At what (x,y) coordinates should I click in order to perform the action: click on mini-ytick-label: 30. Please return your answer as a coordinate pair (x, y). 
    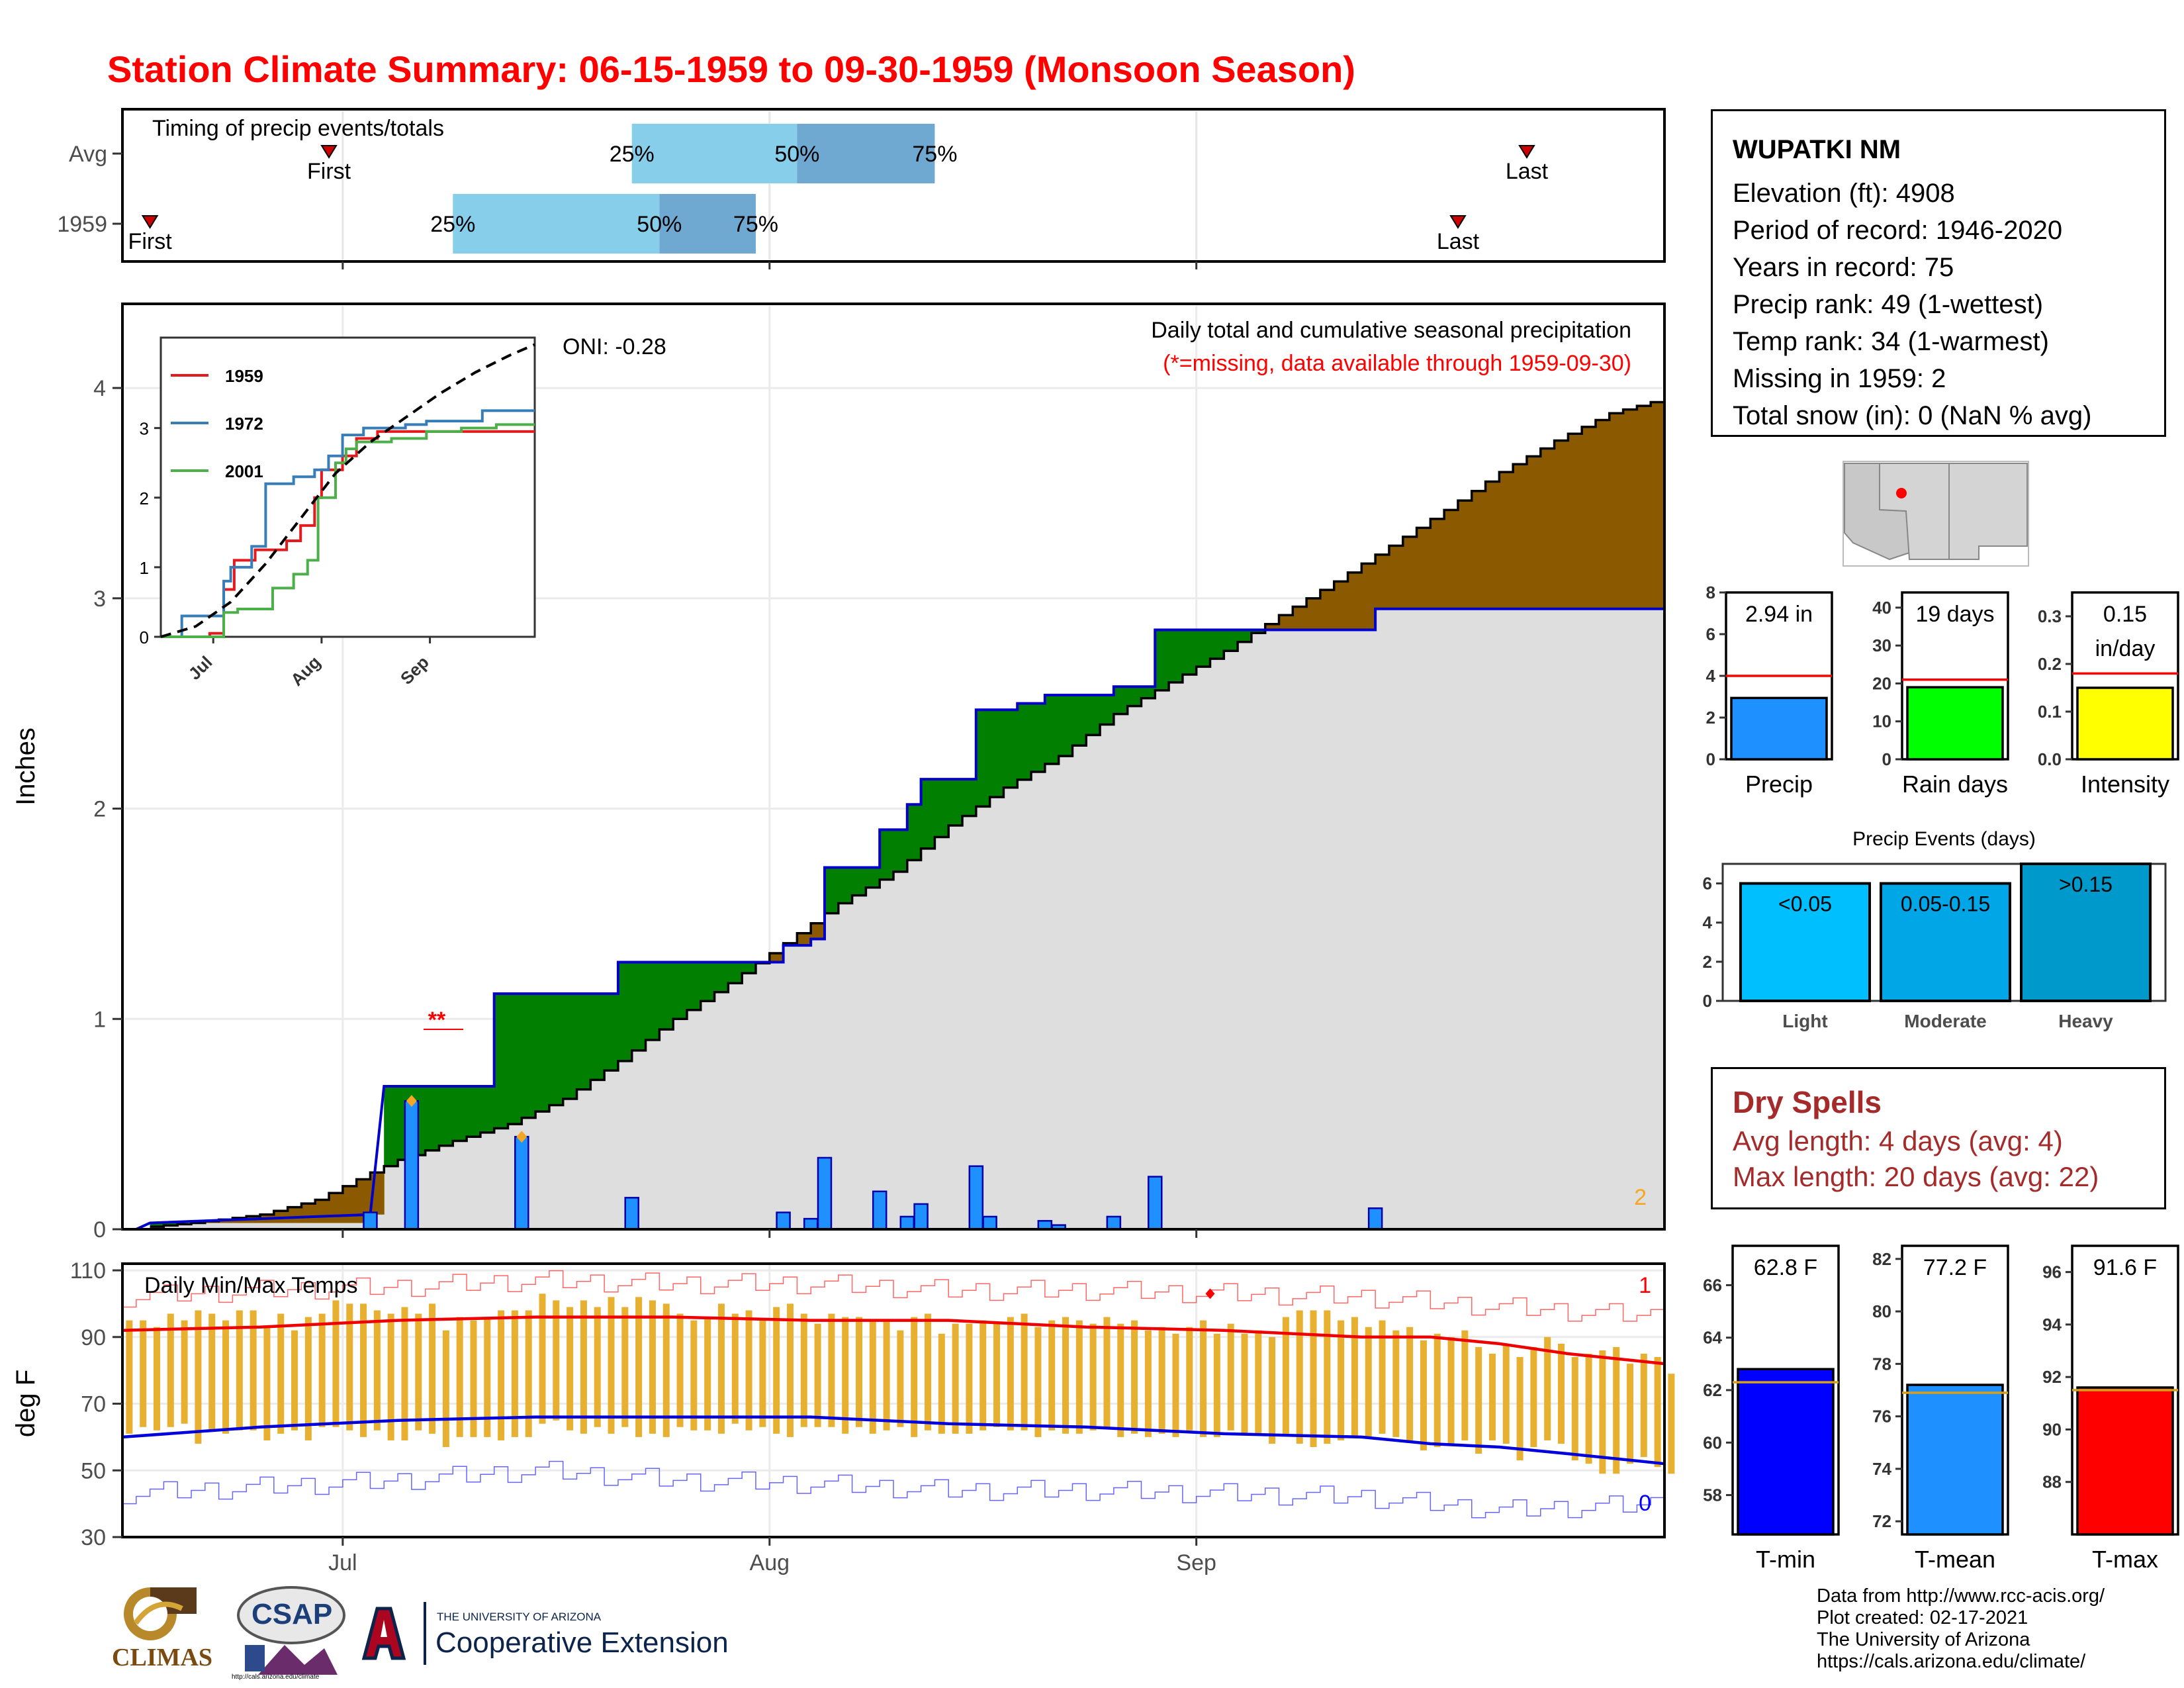
    Looking at the image, I should click on (1881, 645).